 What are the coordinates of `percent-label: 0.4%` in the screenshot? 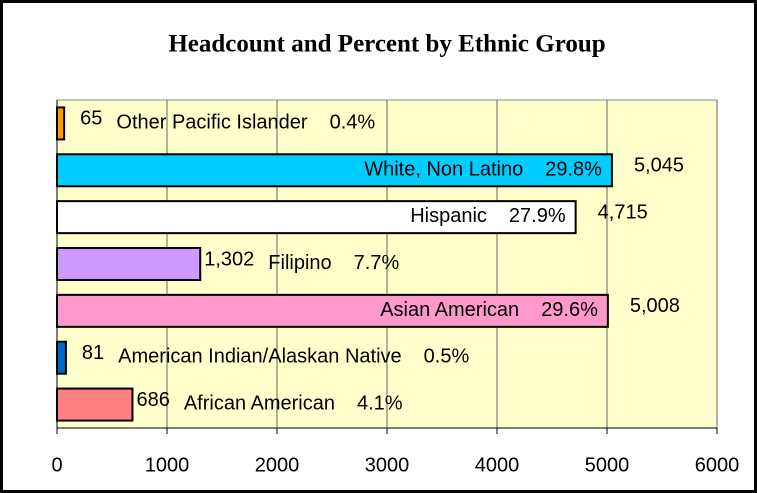 It's located at (353, 123).